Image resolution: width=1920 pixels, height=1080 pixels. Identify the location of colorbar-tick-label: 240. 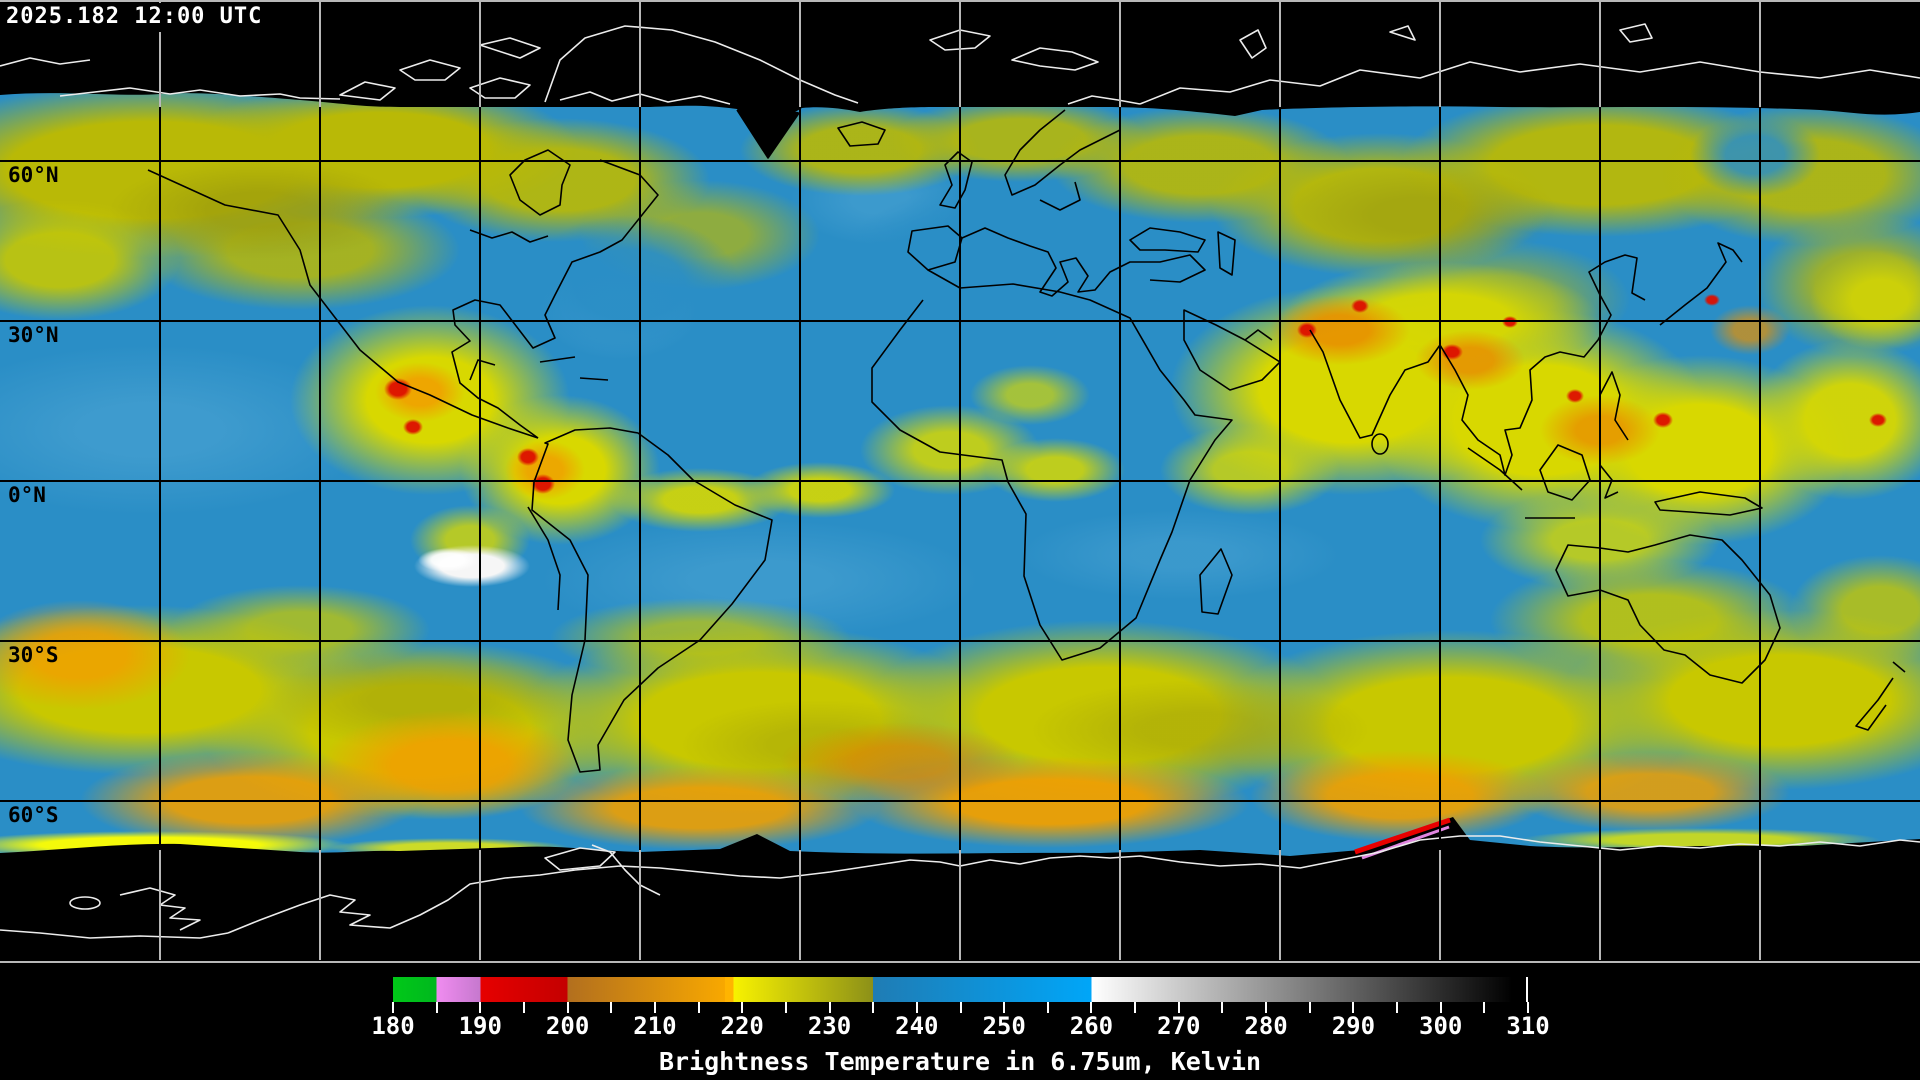
(917, 1026).